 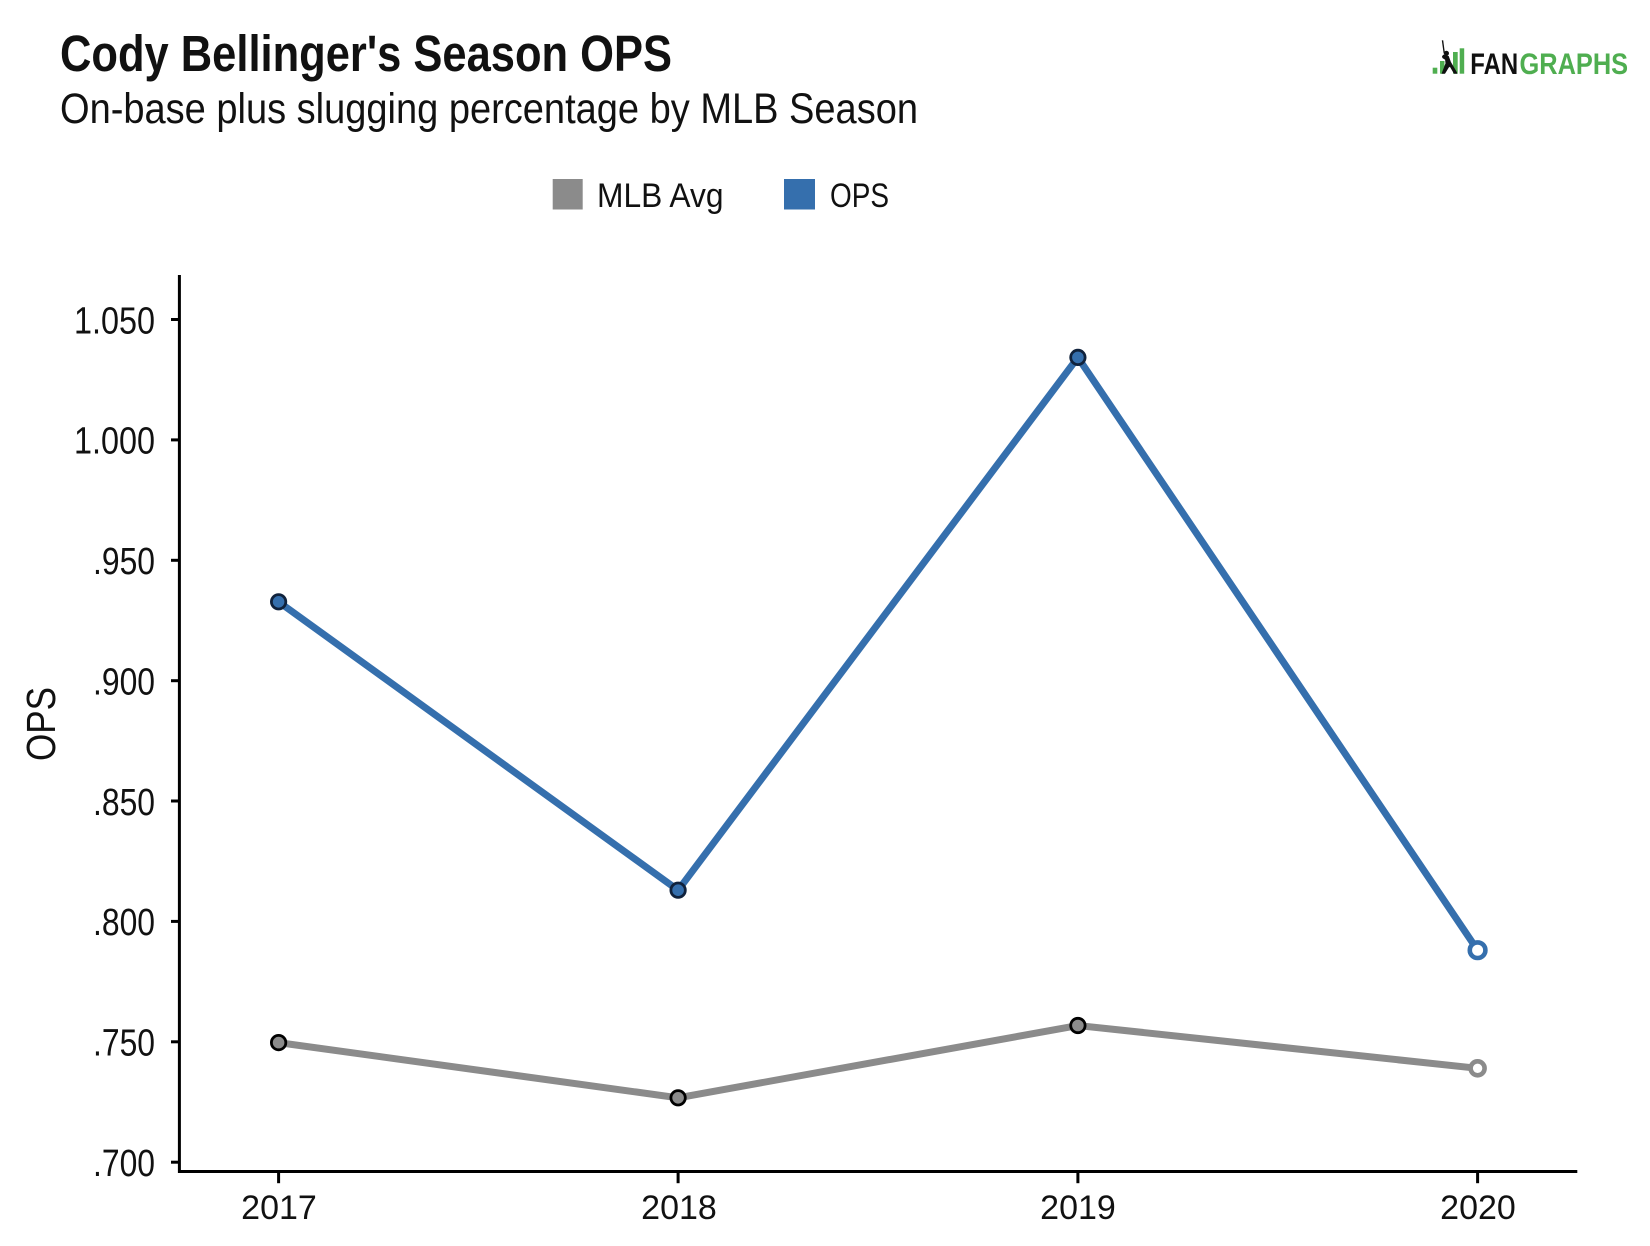 I want to click on svg-text: 2019, so click(x=1078, y=1208).